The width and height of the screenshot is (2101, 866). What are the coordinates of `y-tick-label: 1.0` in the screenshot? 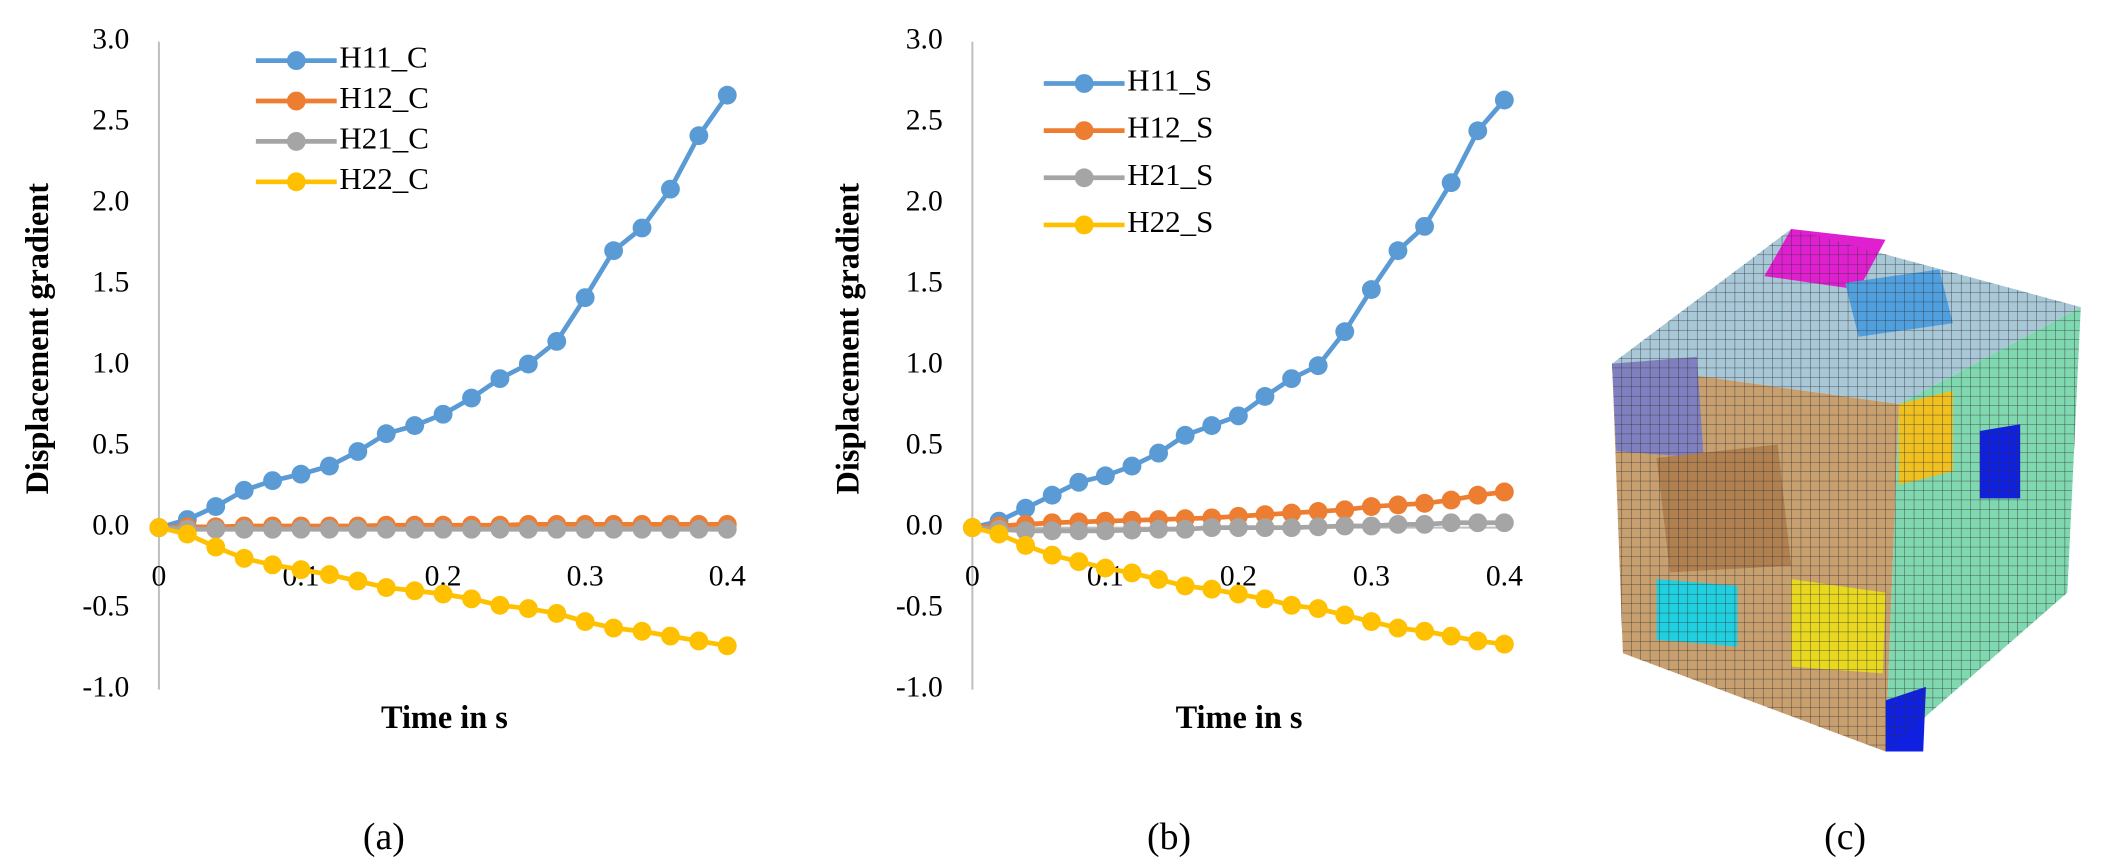 It's located at (924, 363).